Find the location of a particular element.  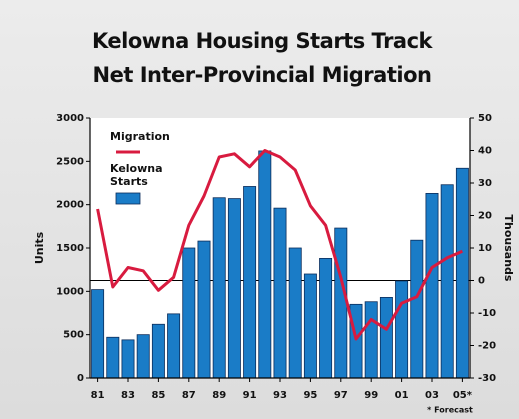

x-tick-label: 93 is located at coordinates (280, 395).